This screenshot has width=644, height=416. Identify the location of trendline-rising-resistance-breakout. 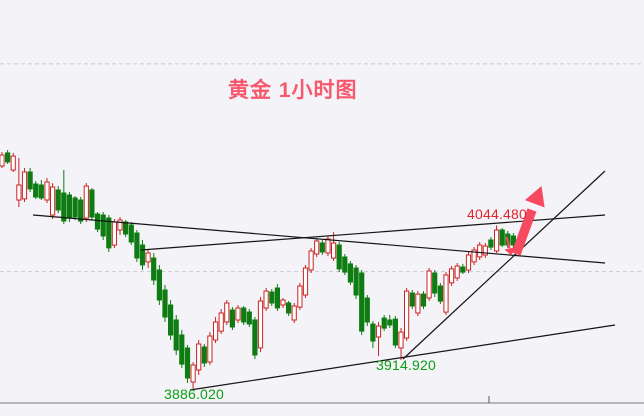
(373, 232).